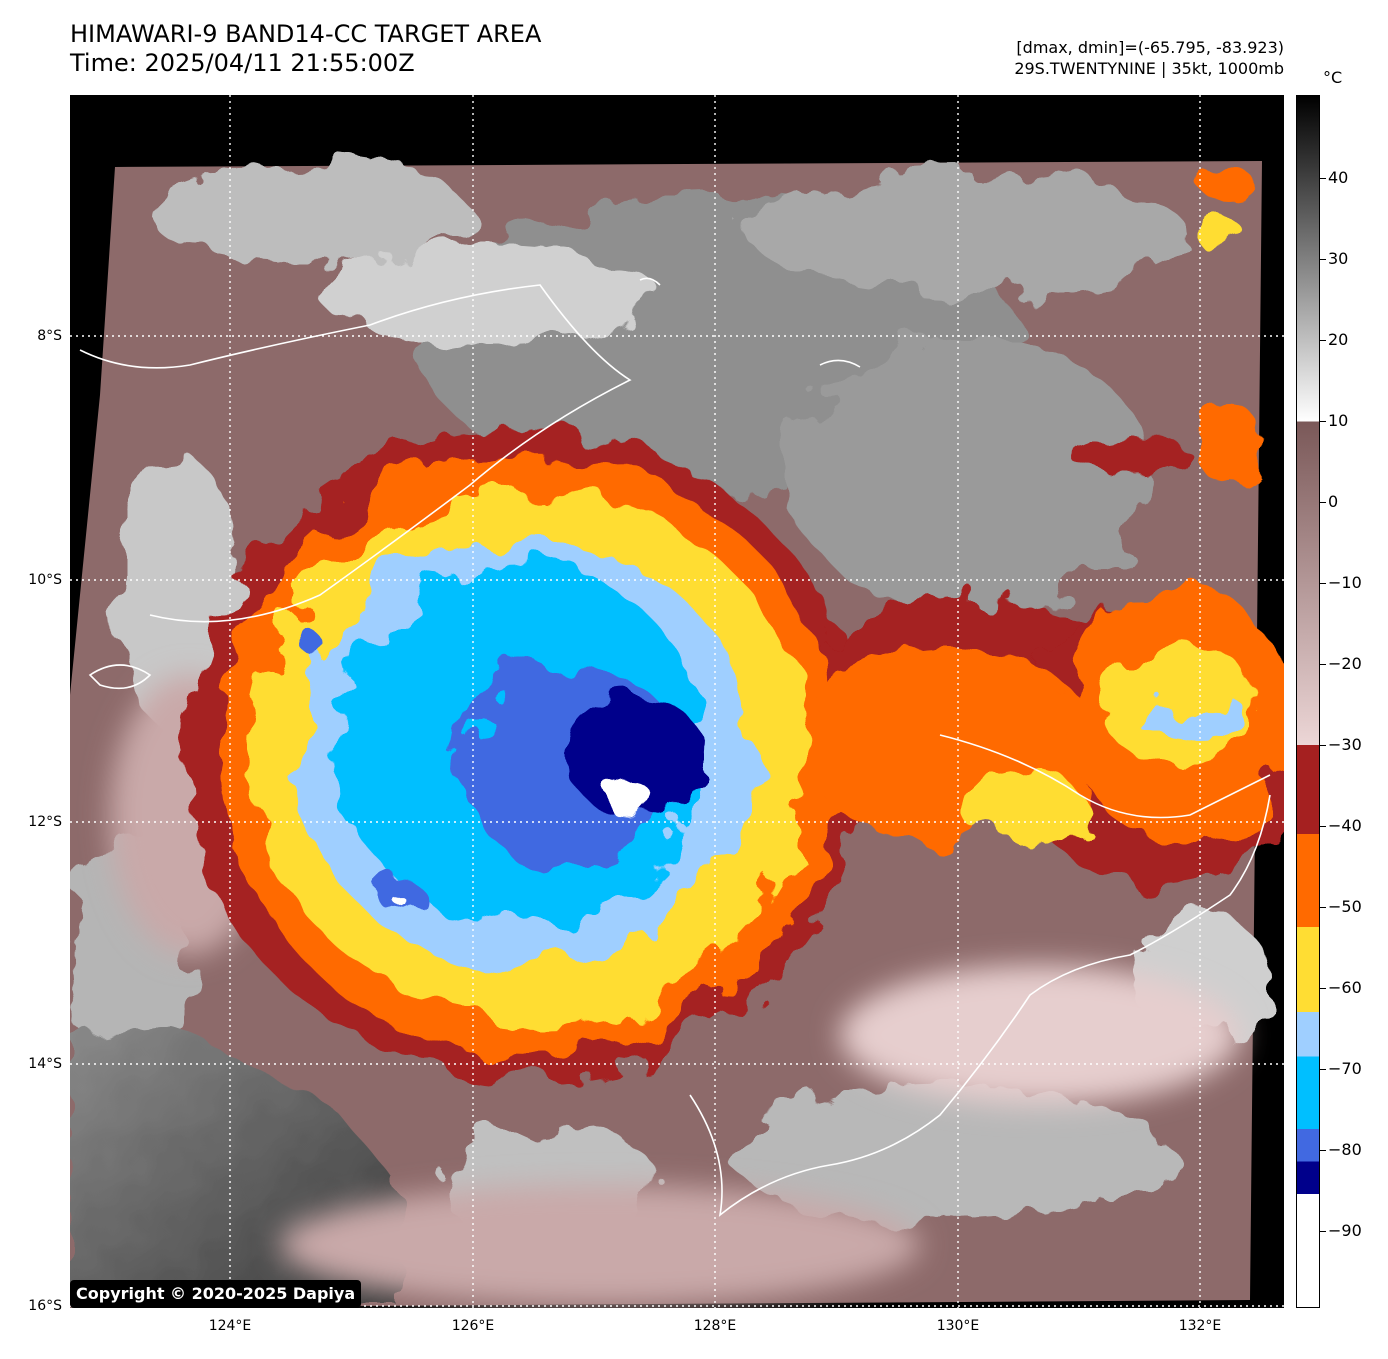 The image size is (1388, 1359). What do you see at coordinates (1345, 1230) in the screenshot?
I see `colorbar-tick-label: −90` at bounding box center [1345, 1230].